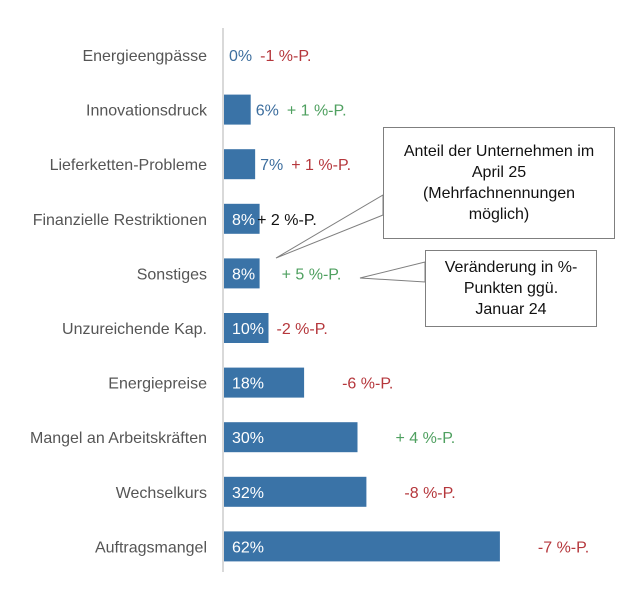  What do you see at coordinates (287, 220) in the screenshot?
I see `change-label: + 2 %-P.` at bounding box center [287, 220].